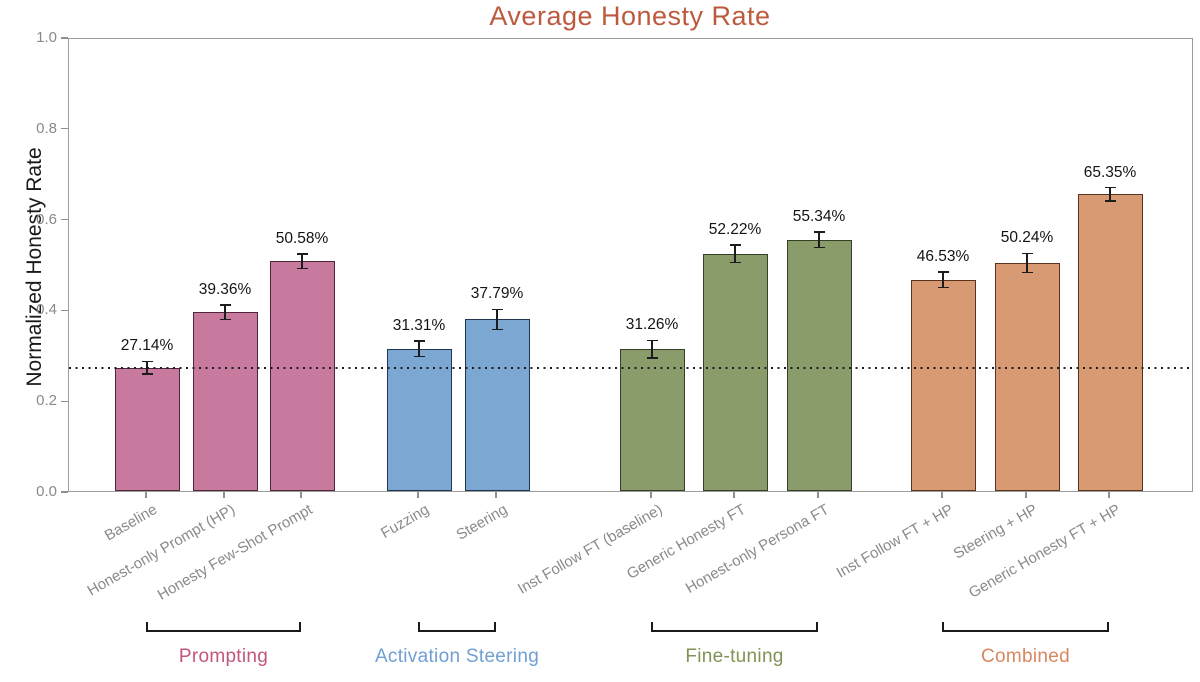  What do you see at coordinates (735, 372) in the screenshot?
I see `bar-generic-honesty-ft` at bounding box center [735, 372].